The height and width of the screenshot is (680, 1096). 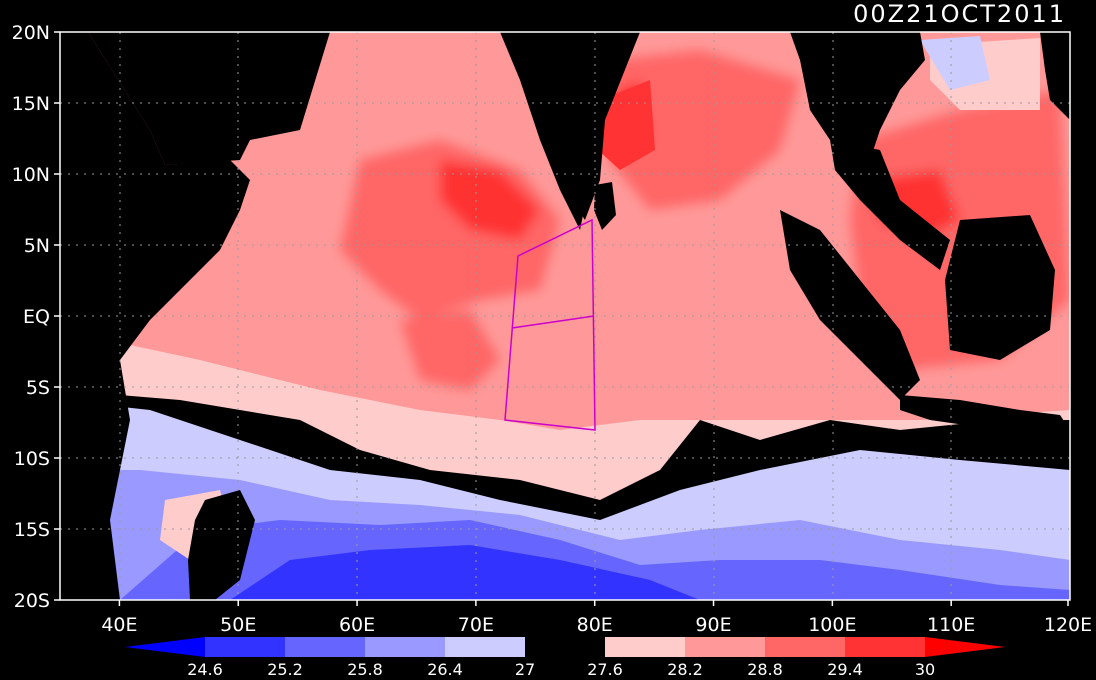 I want to click on land-sri-lanka, so click(x=605, y=206).